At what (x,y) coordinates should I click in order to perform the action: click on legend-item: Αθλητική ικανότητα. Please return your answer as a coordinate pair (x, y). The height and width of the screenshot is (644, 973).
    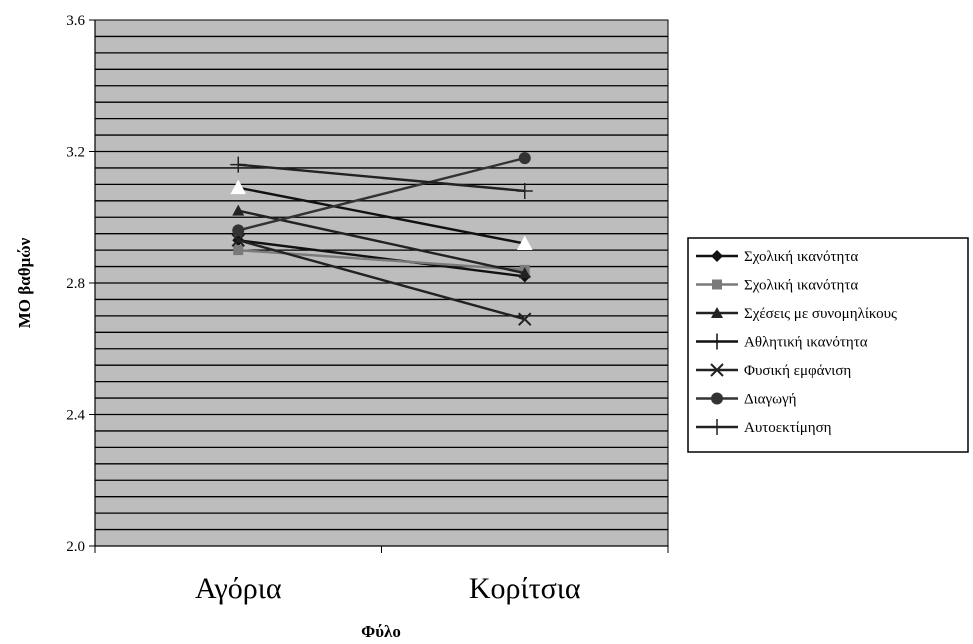
    Looking at the image, I should click on (782, 342).